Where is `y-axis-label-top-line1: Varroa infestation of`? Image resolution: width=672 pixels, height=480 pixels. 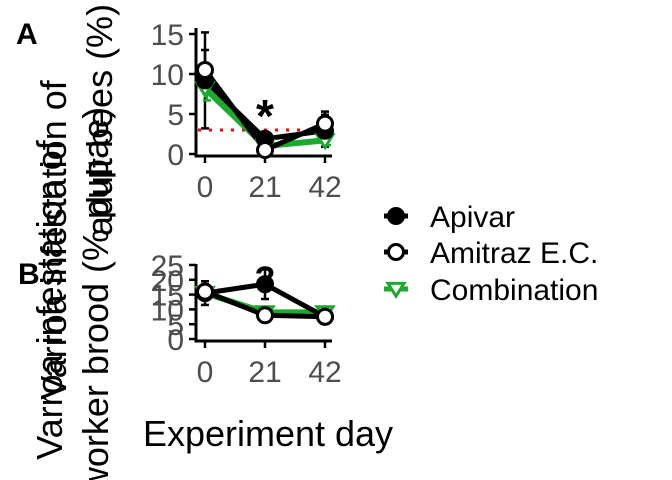 y-axis-label-top-line1: Varroa infestation of is located at coordinates (53, 239).